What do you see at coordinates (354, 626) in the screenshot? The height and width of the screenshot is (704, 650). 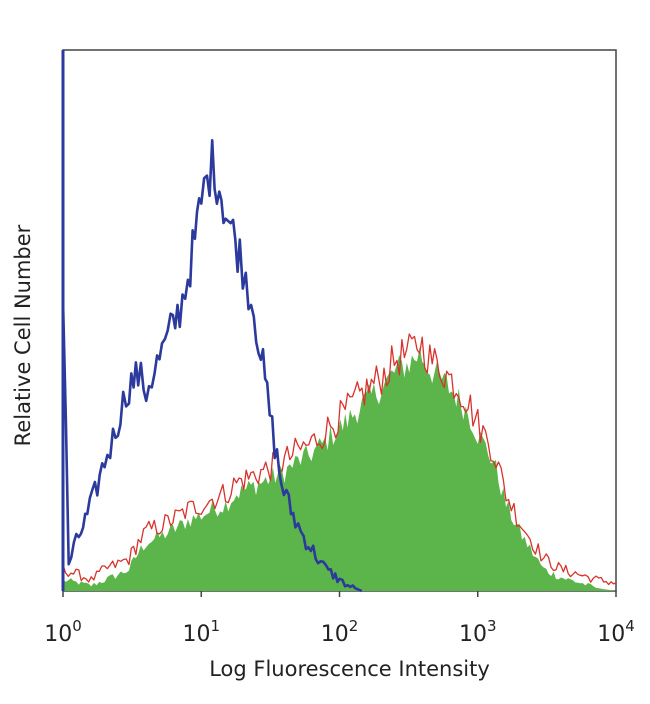 I see `x-tick-label-exponent: 2` at bounding box center [354, 626].